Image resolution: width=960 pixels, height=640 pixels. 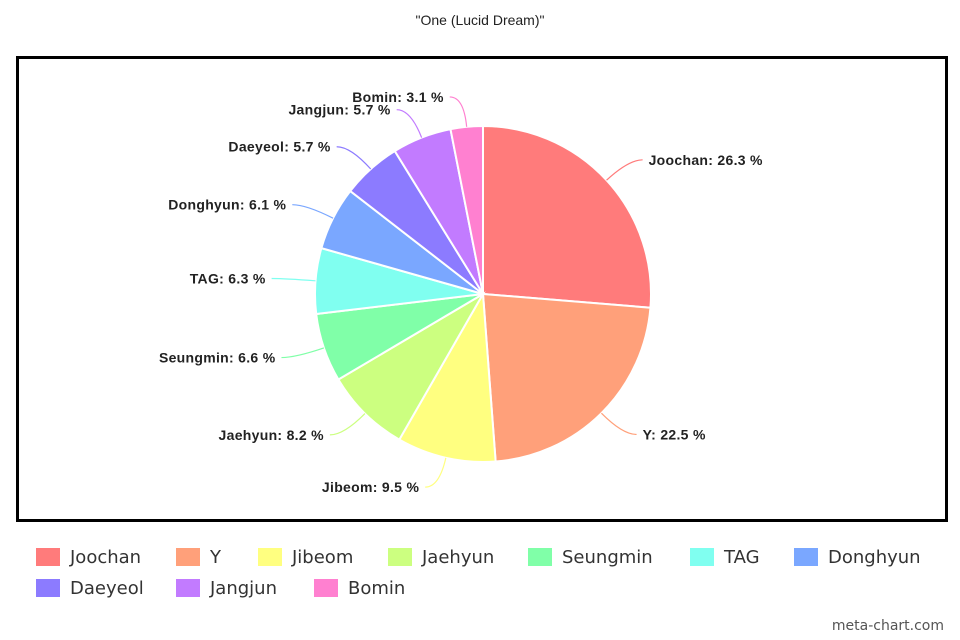 I want to click on pie-slice-bomin, so click(x=466, y=209).